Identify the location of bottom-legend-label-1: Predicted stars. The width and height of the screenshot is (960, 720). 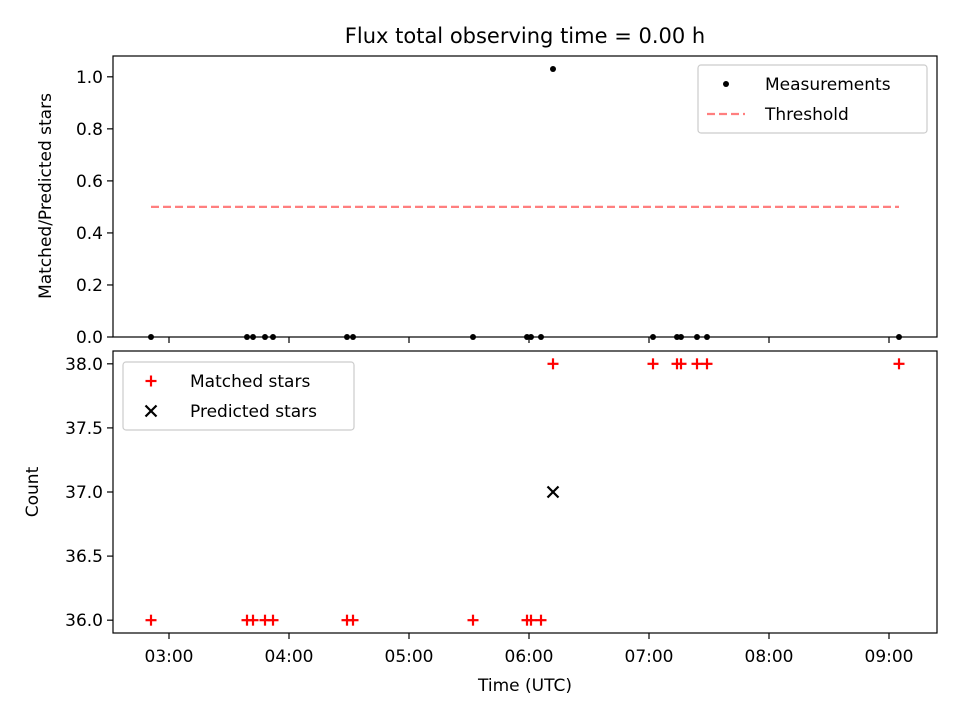
(253, 412).